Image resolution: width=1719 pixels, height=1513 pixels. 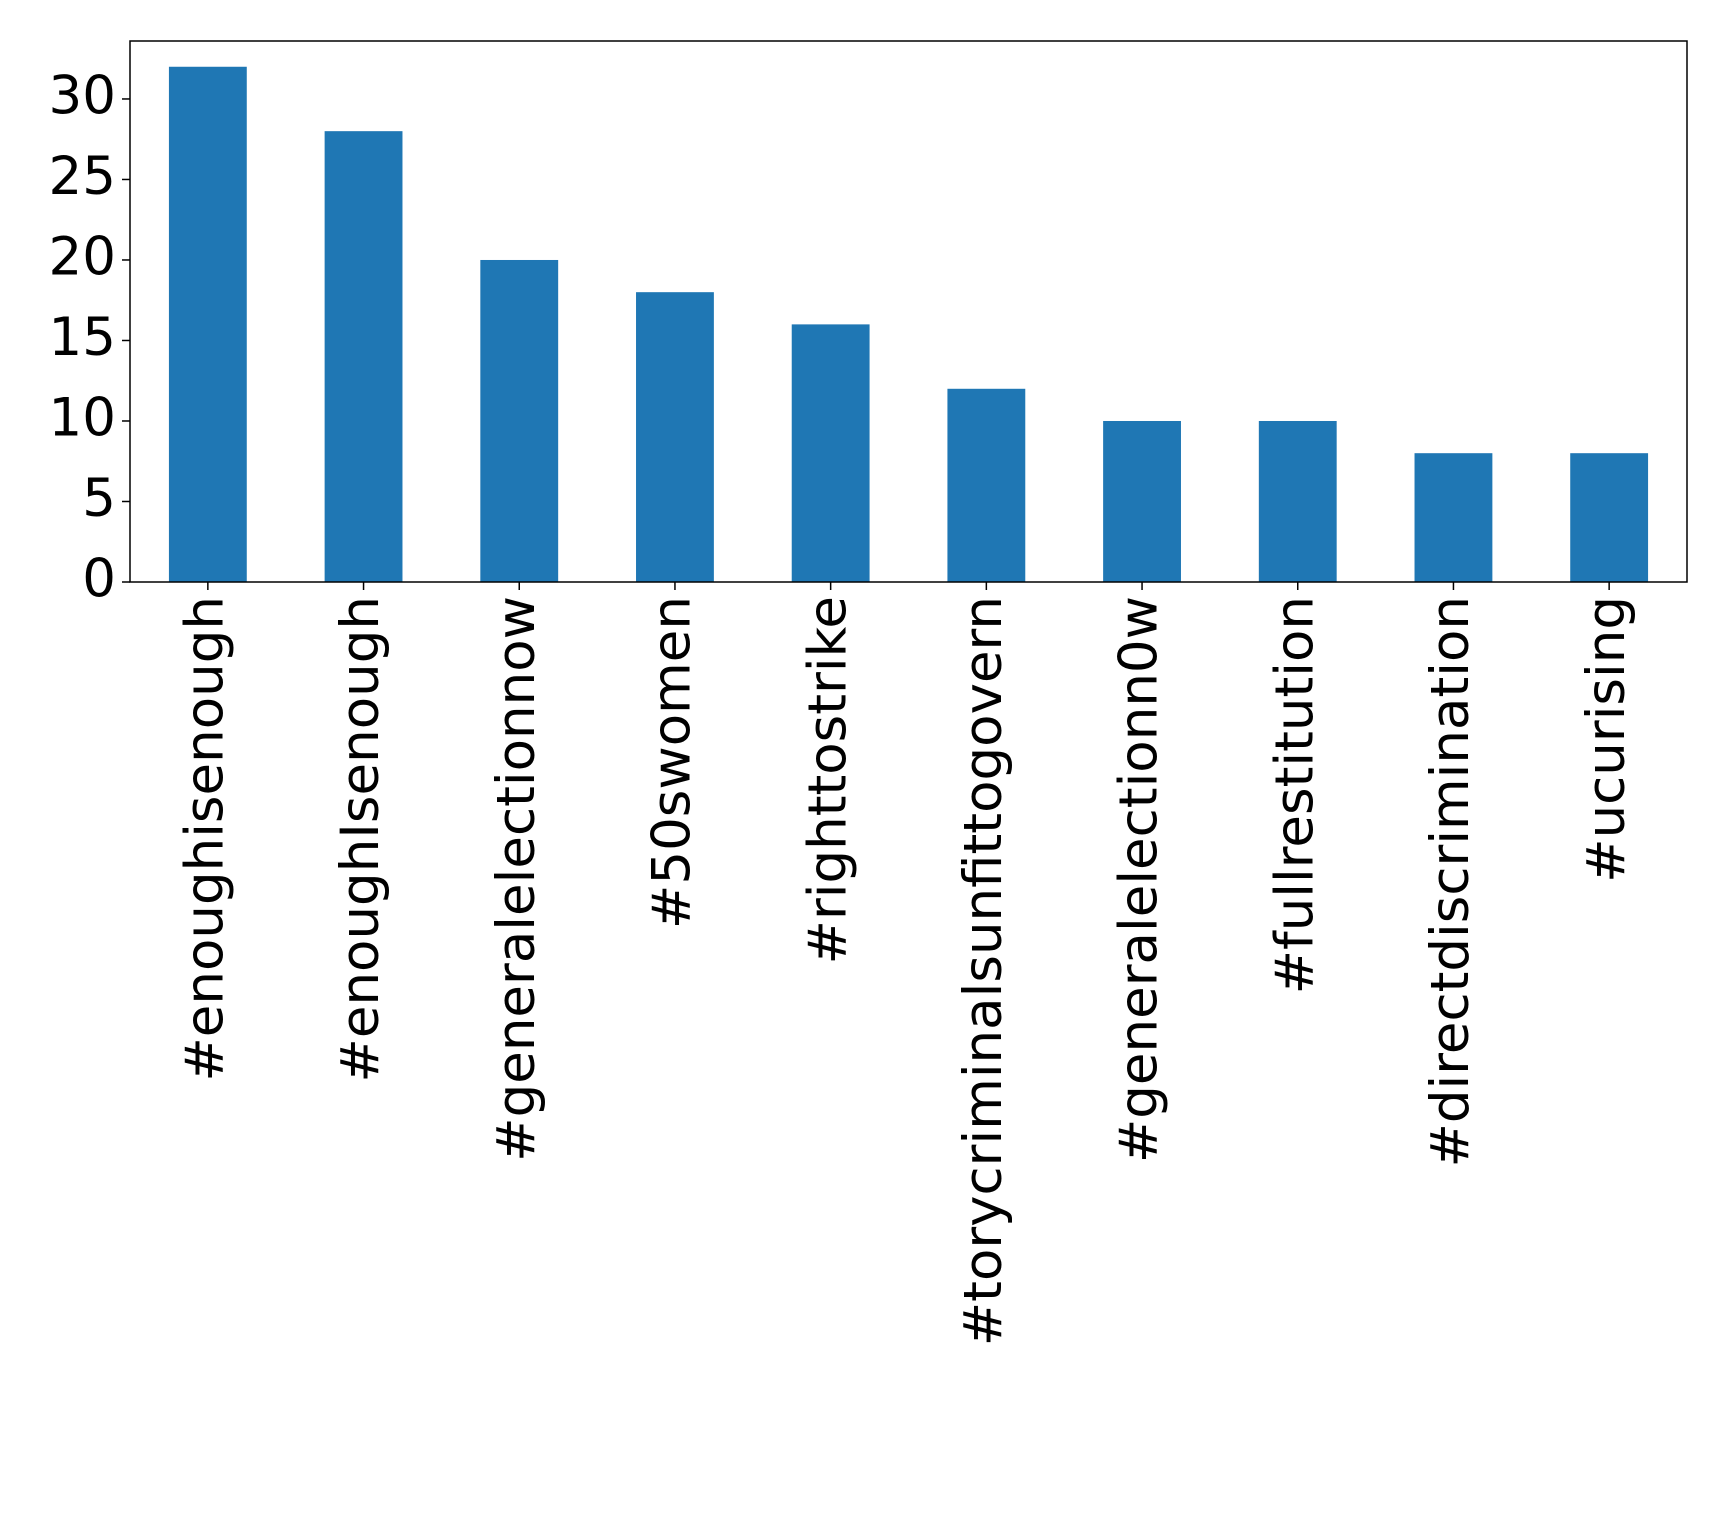 What do you see at coordinates (360, 839) in the screenshot?
I see `x-tick-label: #enoughIsenough` at bounding box center [360, 839].